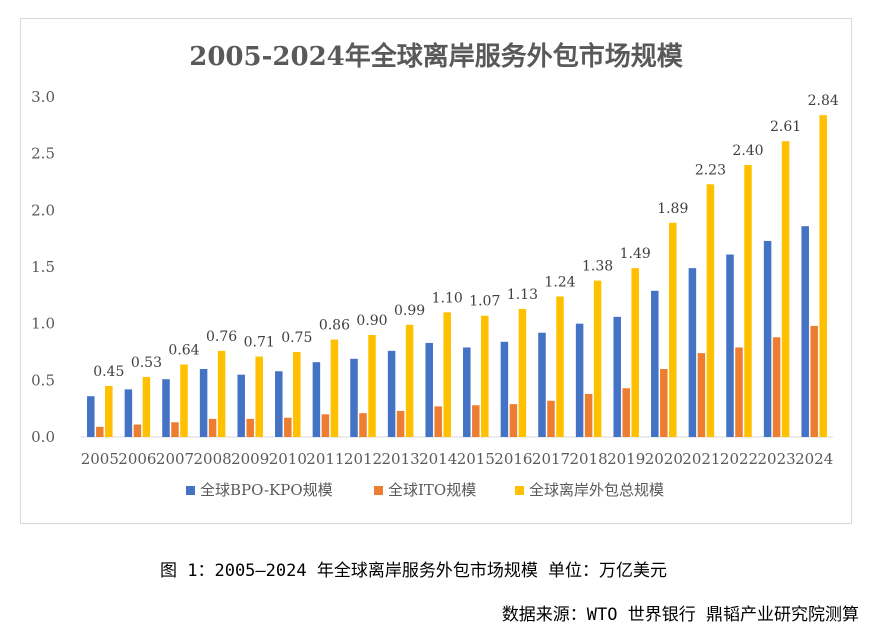 The height and width of the screenshot is (642, 873). I want to click on bar-2-2006, so click(137, 430).